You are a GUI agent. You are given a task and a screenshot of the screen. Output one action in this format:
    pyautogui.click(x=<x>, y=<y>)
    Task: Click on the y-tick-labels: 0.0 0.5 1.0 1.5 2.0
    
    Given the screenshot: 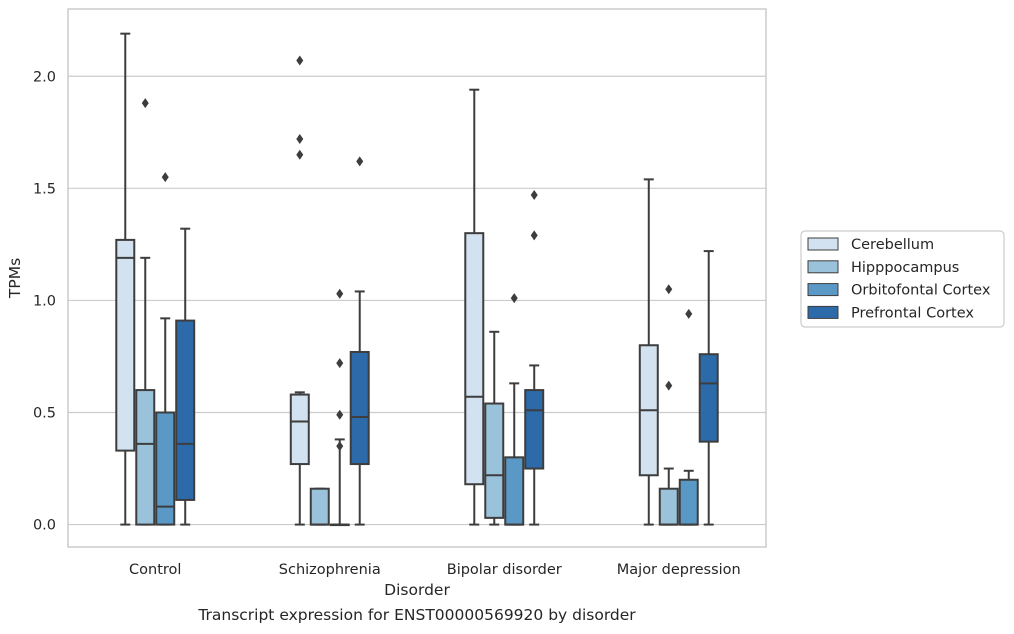 What is the action you would take?
    pyautogui.click(x=44, y=301)
    